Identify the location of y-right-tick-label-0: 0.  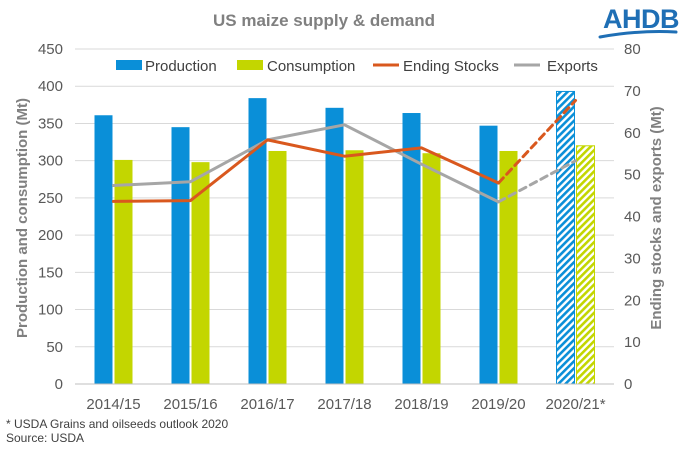
(628, 384).